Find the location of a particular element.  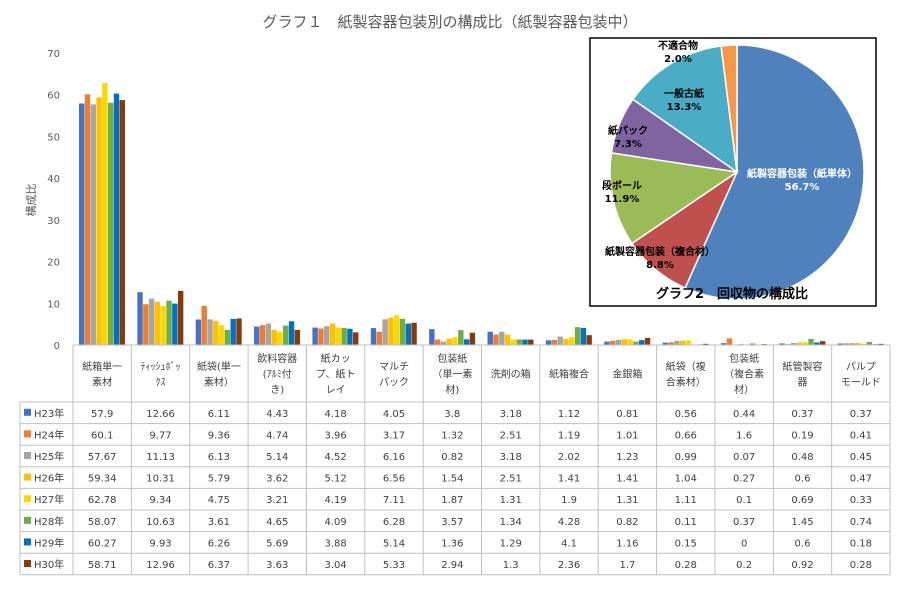

table-cell: 3.61 is located at coordinates (219, 522).